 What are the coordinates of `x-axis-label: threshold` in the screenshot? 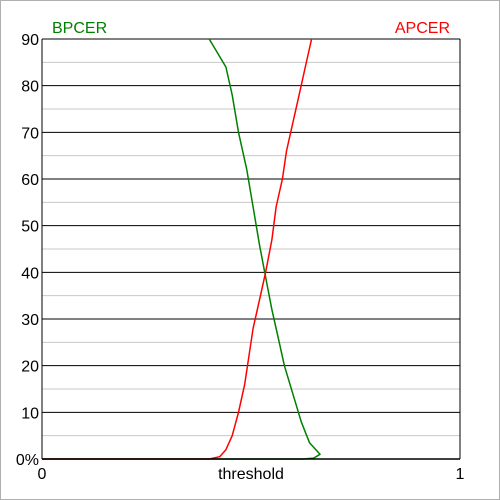 It's located at (251, 474).